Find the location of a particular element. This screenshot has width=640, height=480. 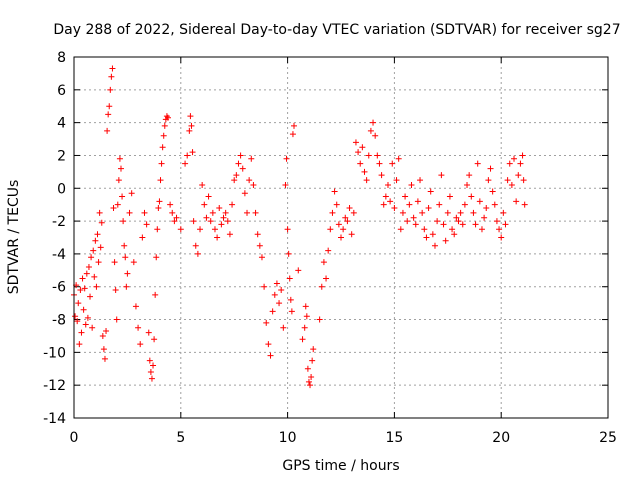

y-tick-label: -2 is located at coordinates (59, 222).